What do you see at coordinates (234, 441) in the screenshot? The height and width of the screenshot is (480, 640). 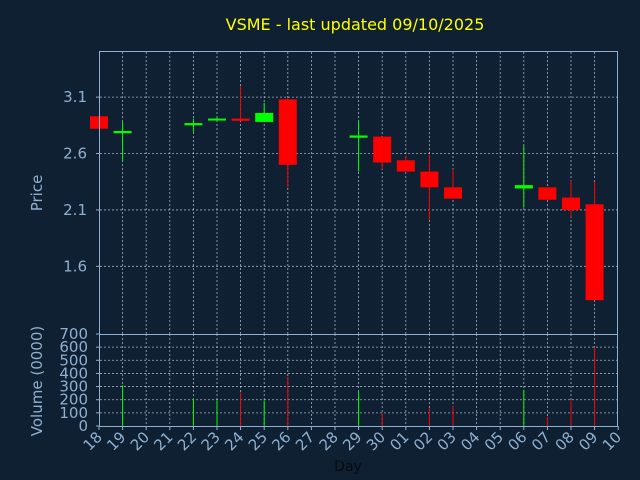 I see `x-tick-label-24: 24` at bounding box center [234, 441].